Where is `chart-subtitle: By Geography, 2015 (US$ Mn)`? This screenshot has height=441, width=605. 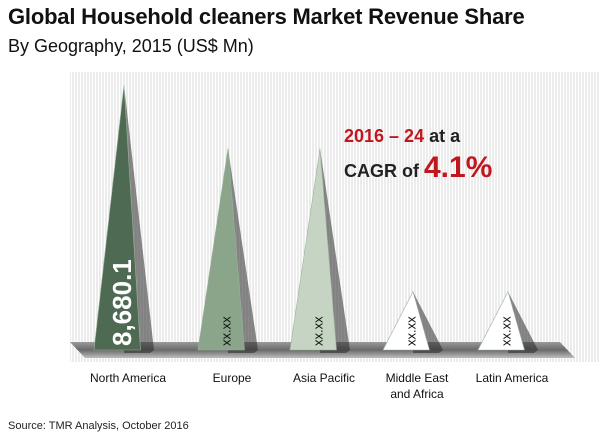
chart-subtitle: By Geography, 2015 (US$ Mn) is located at coordinates (131, 46).